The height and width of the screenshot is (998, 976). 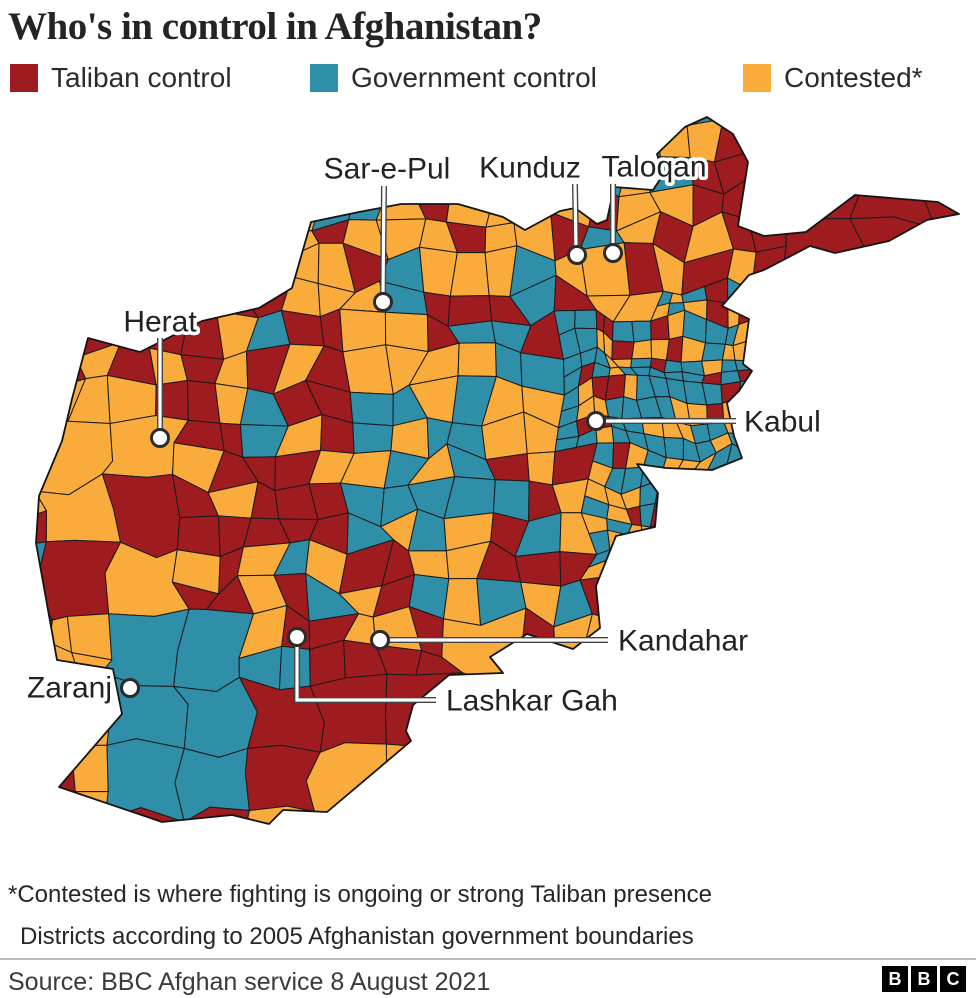 I want to click on city-label-kandahar: Kandahar, so click(x=683, y=641).